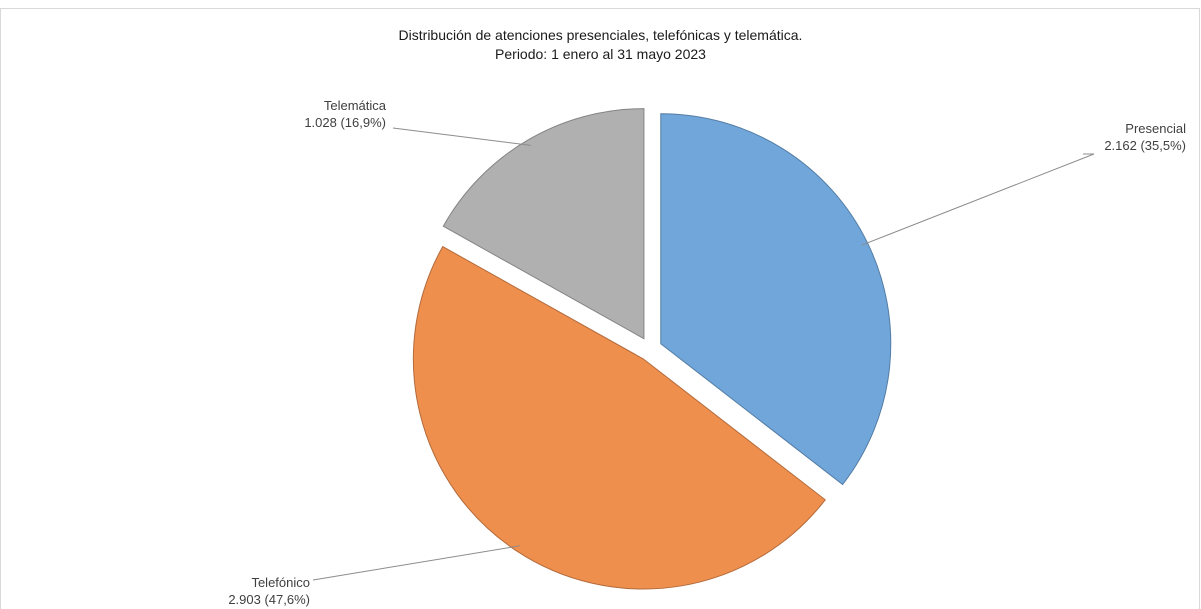  I want to click on data-label-name: Presencial, so click(1155, 128).